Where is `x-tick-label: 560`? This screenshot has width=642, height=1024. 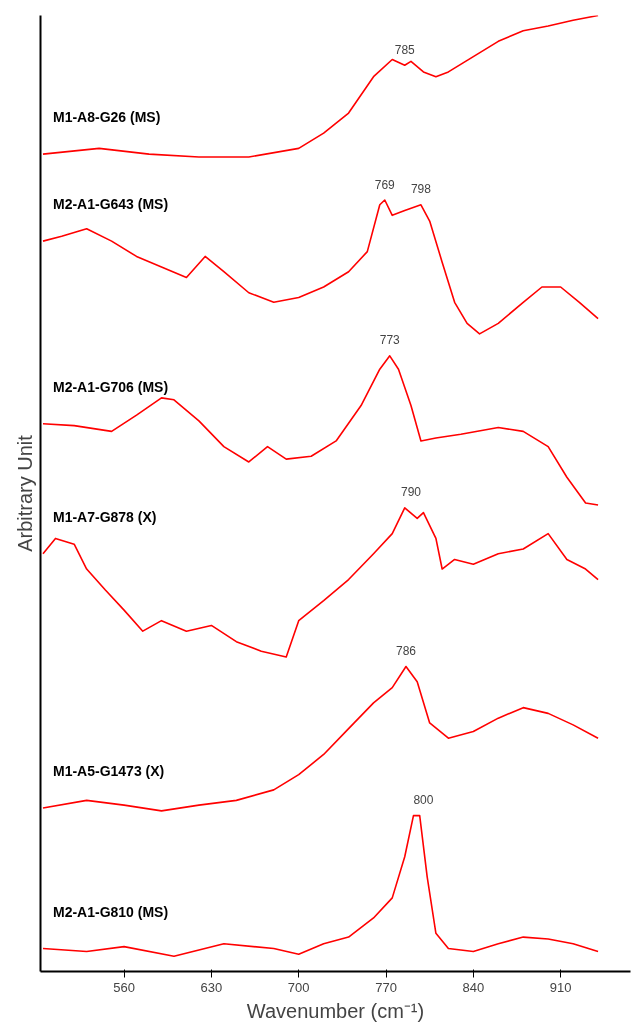
x-tick-label: 560 is located at coordinates (124, 987).